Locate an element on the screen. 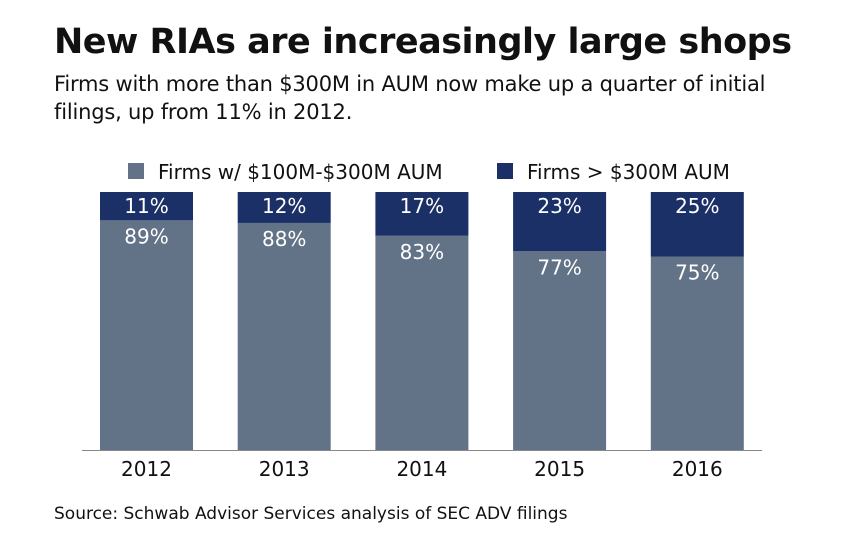  legend-label-large-firms: Firms > $300M AUM is located at coordinates (628, 172).